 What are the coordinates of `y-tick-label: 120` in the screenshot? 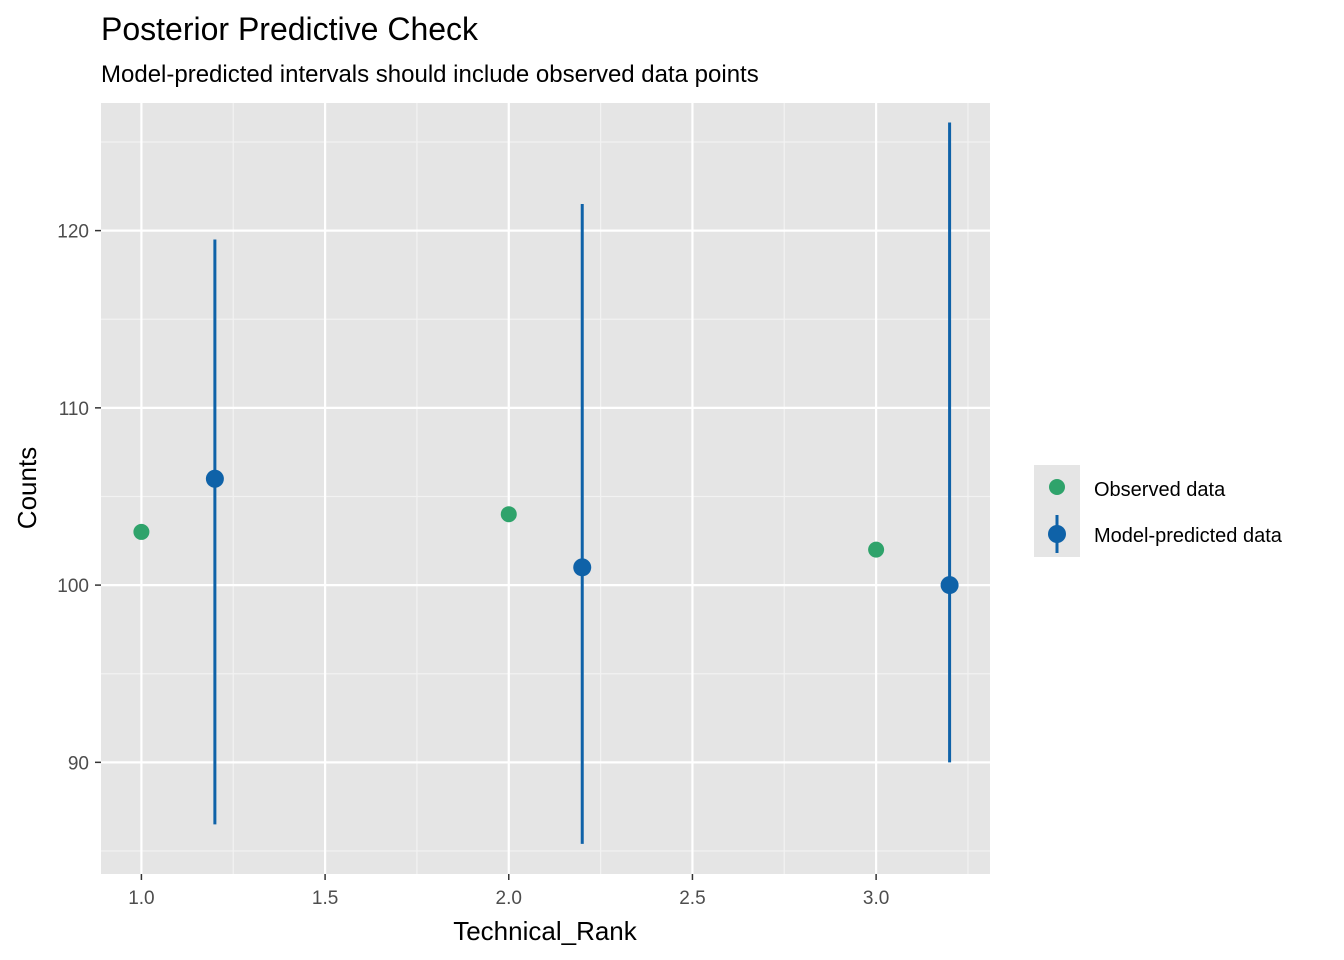 It's located at (73, 232).